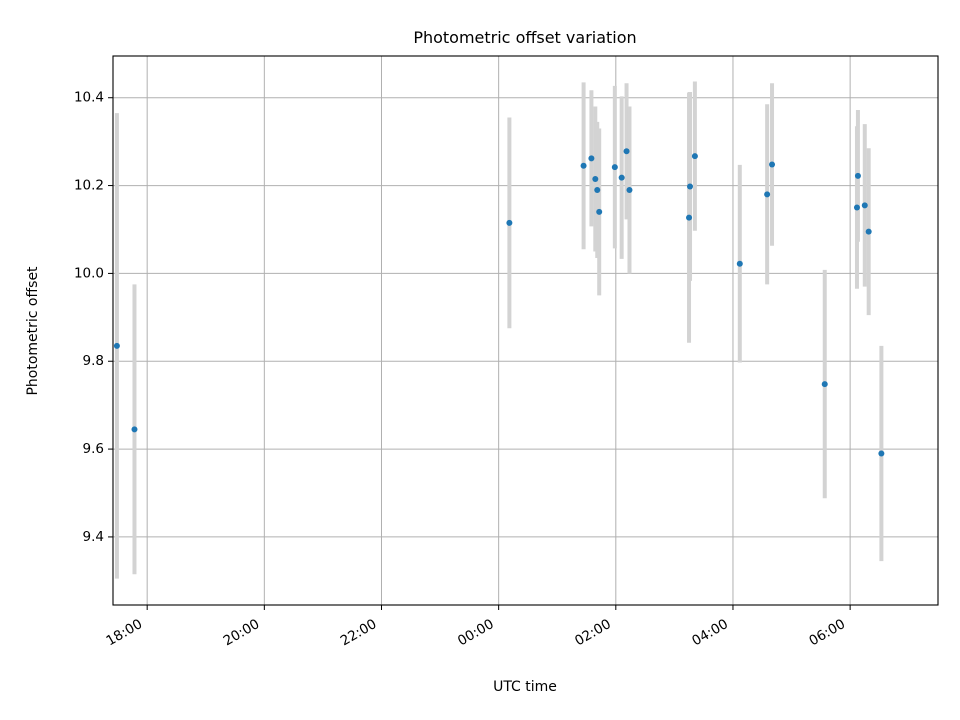  What do you see at coordinates (93, 361) in the screenshot?
I see `y-tick-label: 9.8` at bounding box center [93, 361].